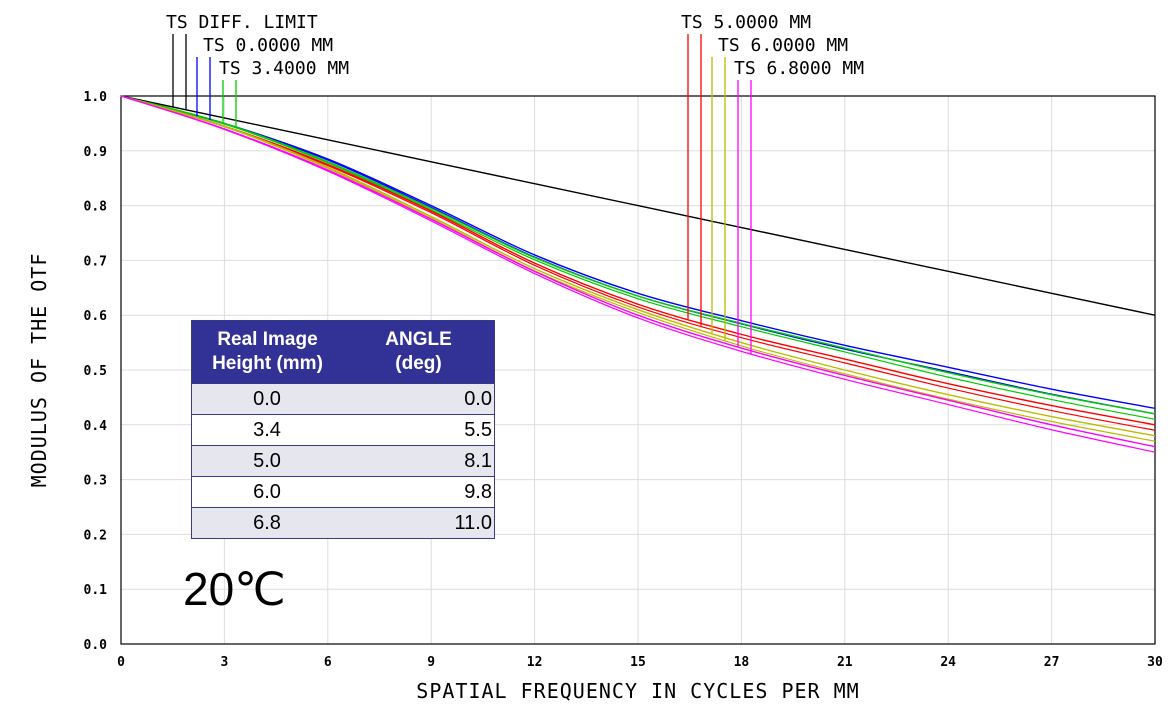 This screenshot has height=720, width=1176. What do you see at coordinates (328, 662) in the screenshot?
I see `x-tick-label: 6` at bounding box center [328, 662].